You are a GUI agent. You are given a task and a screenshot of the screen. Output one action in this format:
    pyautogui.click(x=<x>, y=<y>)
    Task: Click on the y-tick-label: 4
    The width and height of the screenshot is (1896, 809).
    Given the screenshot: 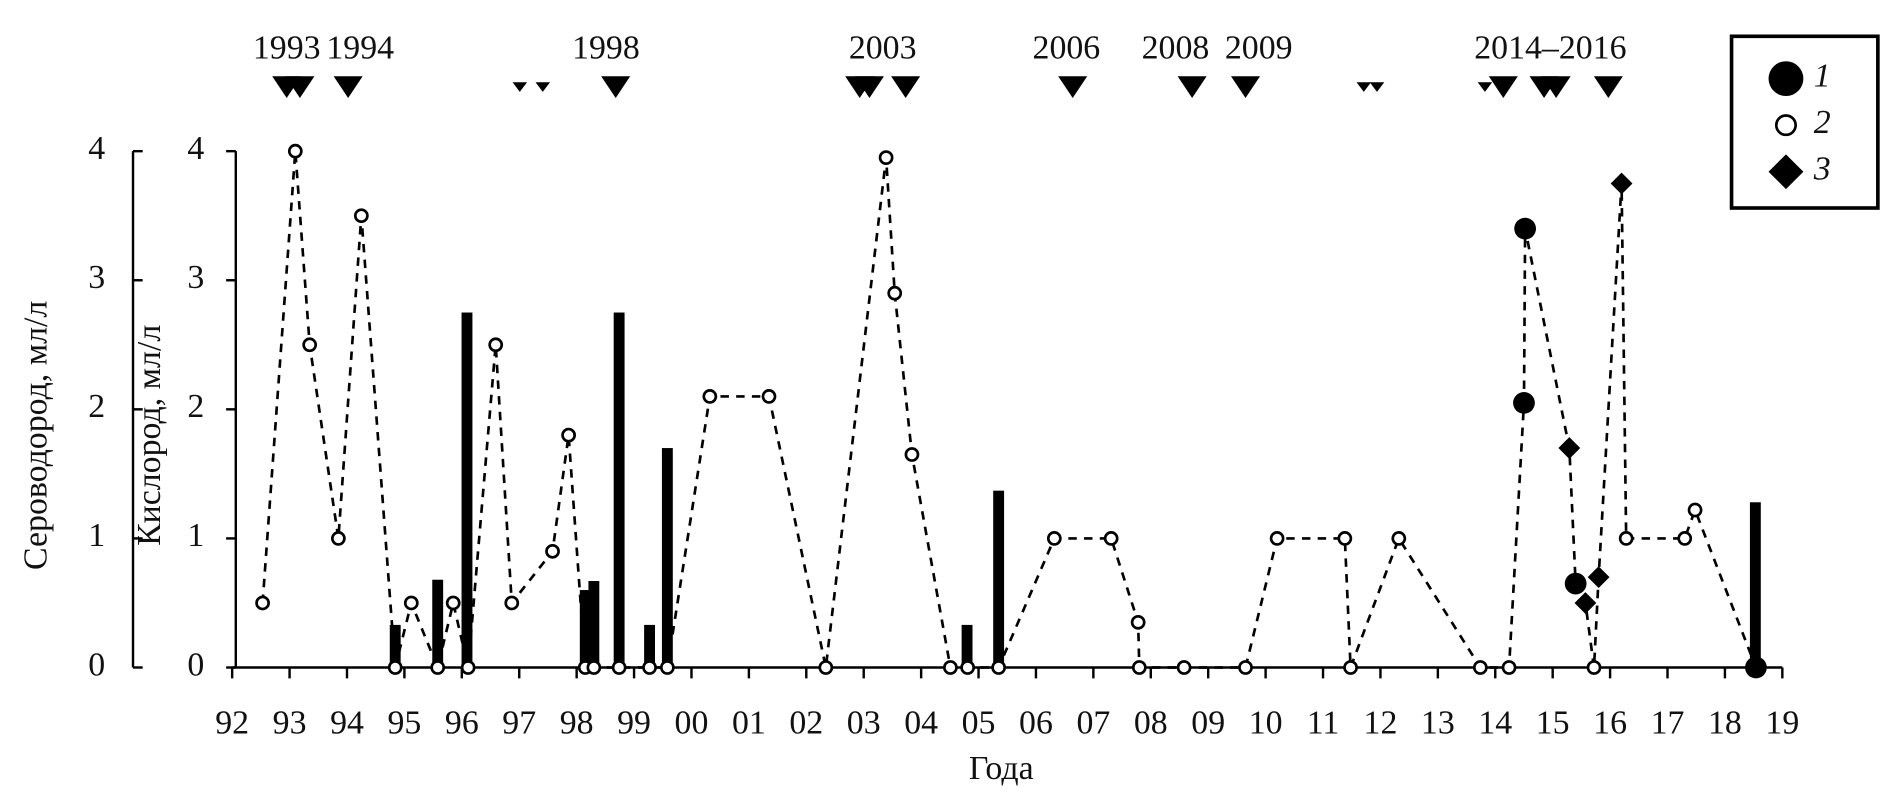 What is the action you would take?
    pyautogui.click(x=96, y=148)
    